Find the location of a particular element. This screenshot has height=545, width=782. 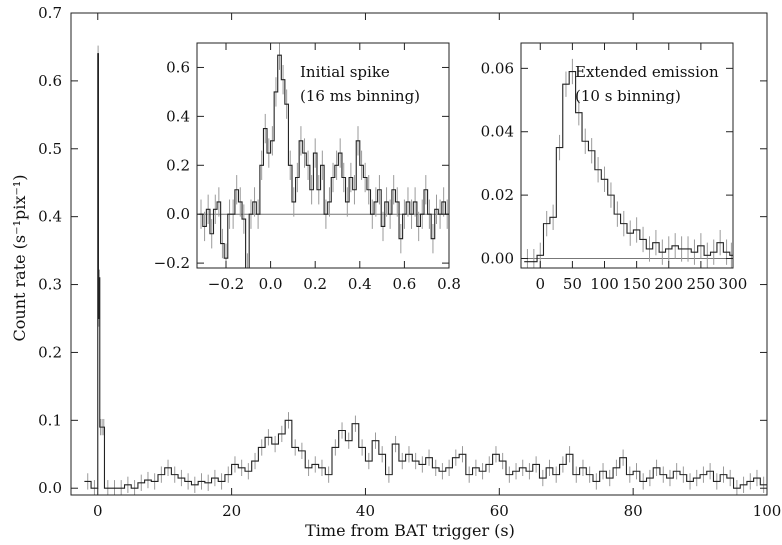

y-tick-label: 0.1 is located at coordinates (50, 420).